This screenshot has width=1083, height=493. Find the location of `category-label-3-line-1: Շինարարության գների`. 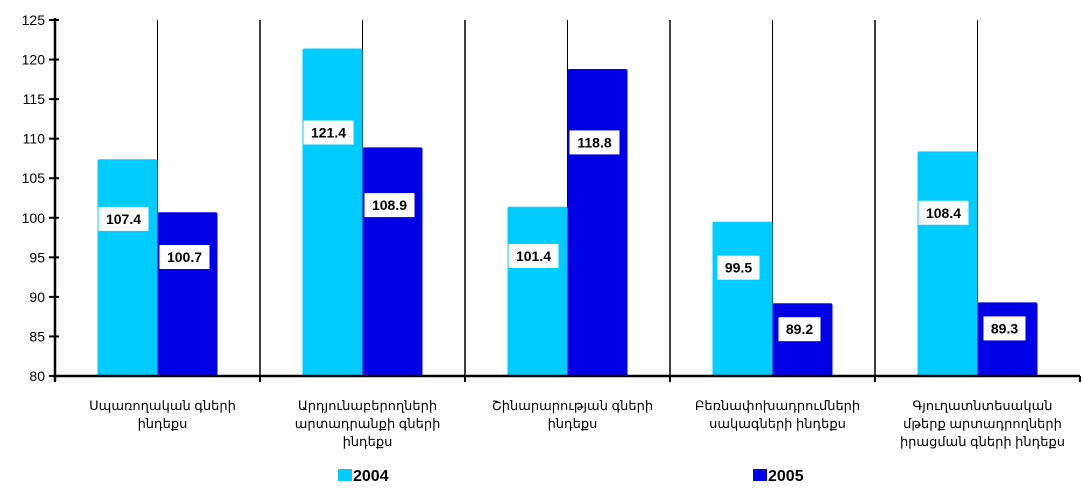

category-label-3-line-1: Շինարարության գների is located at coordinates (572, 405).